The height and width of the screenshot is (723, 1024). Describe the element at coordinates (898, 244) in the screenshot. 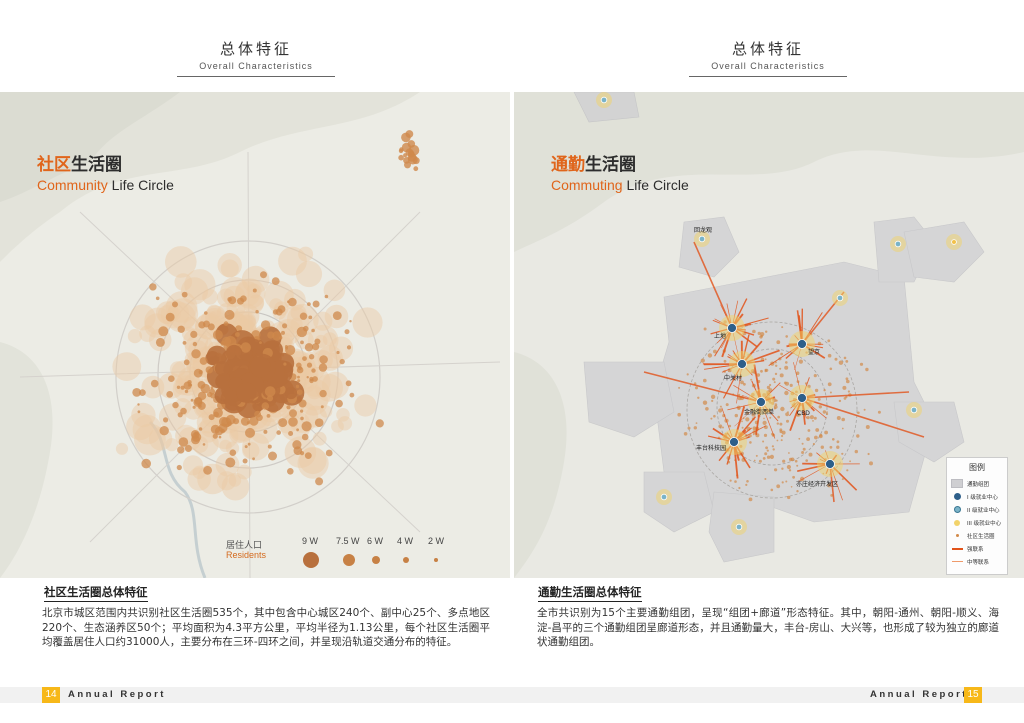

I see `employment-center-ne1` at that location.